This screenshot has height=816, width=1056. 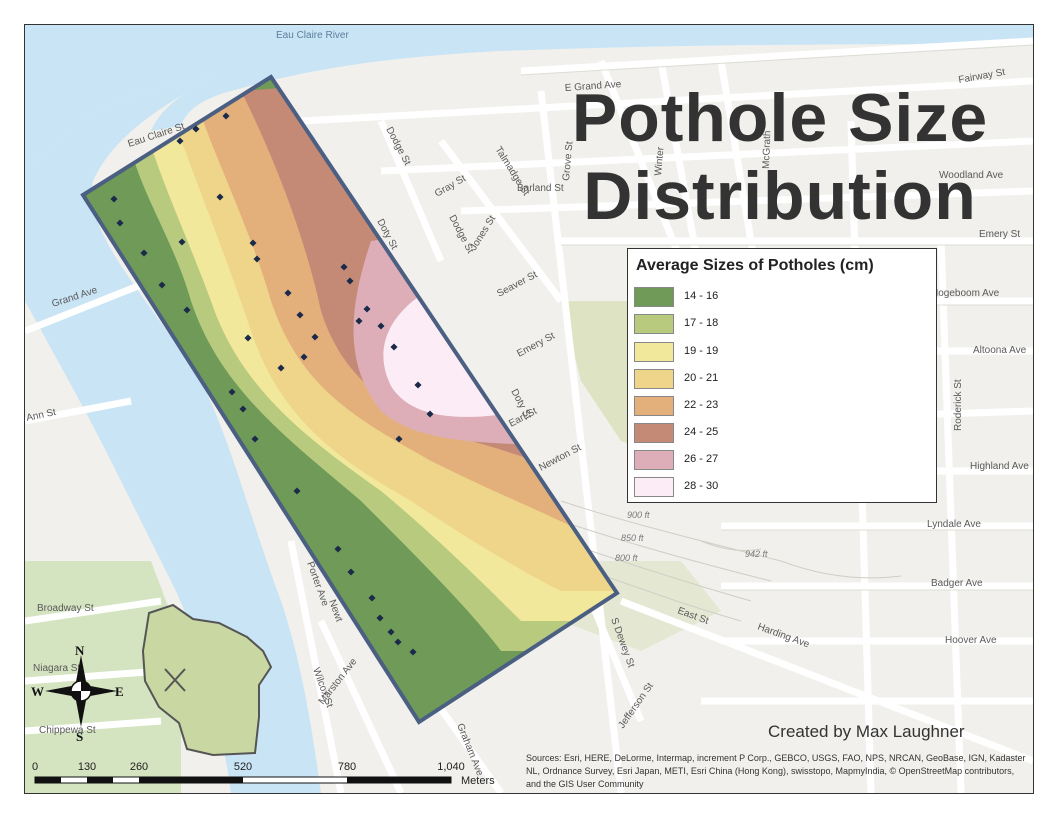 What do you see at coordinates (312, 35) in the screenshot?
I see `label-eau-claire-river: Eau Claire River` at bounding box center [312, 35].